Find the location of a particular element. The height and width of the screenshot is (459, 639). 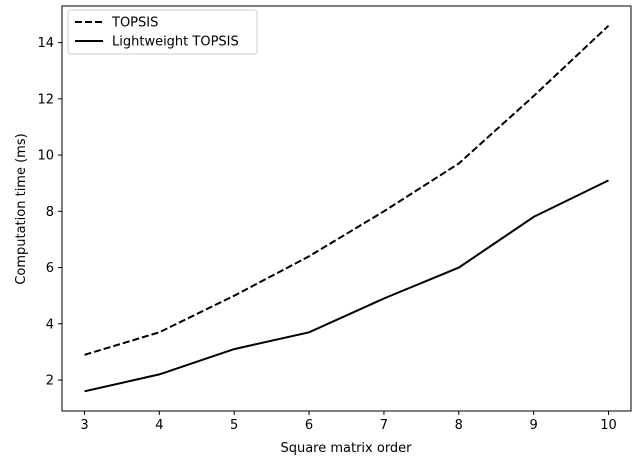

y-tick-label: 12 is located at coordinates (45, 99).